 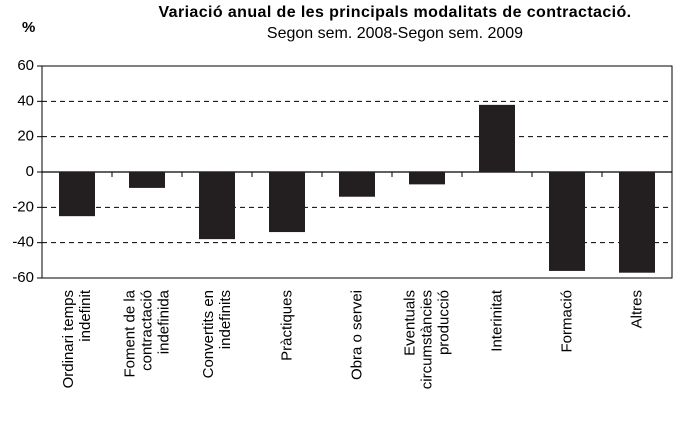 What do you see at coordinates (497, 321) in the screenshot?
I see `x-tick-label: Interinitat` at bounding box center [497, 321].